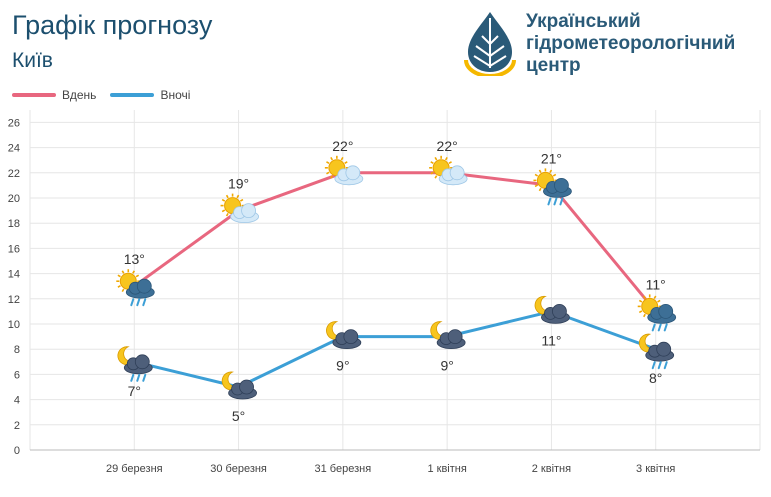  I want to click on data-label: 22°, so click(342, 146).